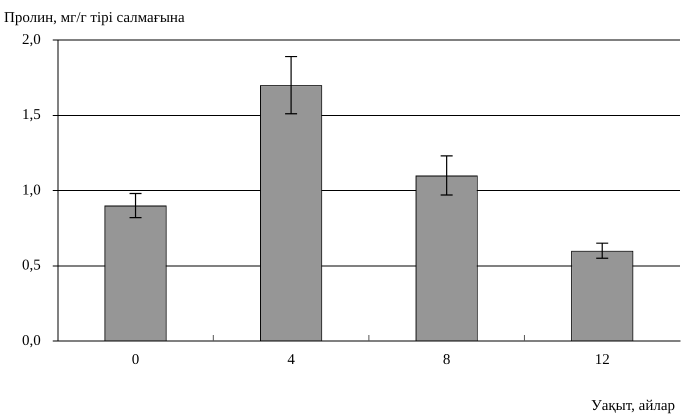  Describe the element at coordinates (31, 190) in the screenshot. I see `y-tick-label: 1,0` at that location.